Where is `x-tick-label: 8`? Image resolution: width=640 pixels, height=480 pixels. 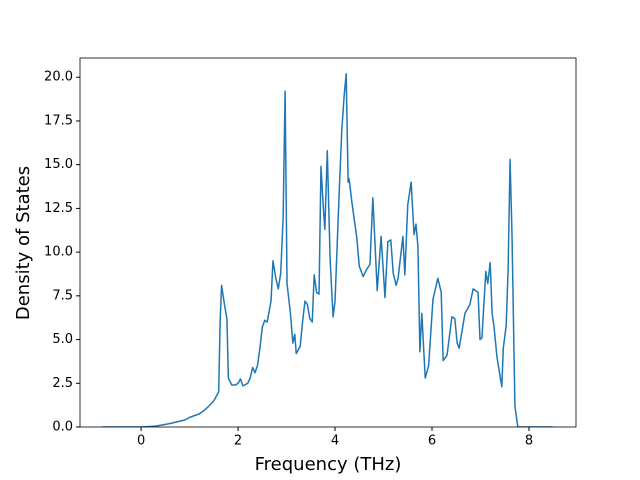 x-tick-label: 8 is located at coordinates (529, 441).